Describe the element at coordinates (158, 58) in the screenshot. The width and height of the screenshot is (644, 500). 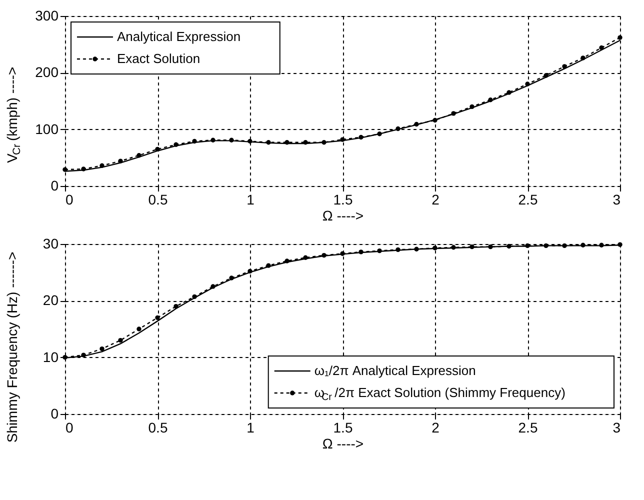
I see `legend-label: Exact Solution` at that location.